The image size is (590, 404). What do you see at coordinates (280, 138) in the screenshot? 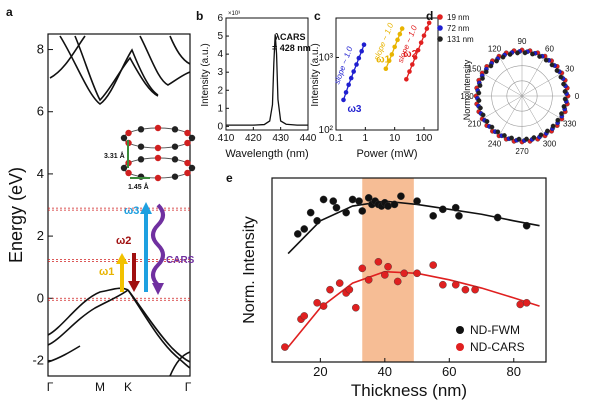
I see `xtick-label: 430` at bounding box center [280, 138].